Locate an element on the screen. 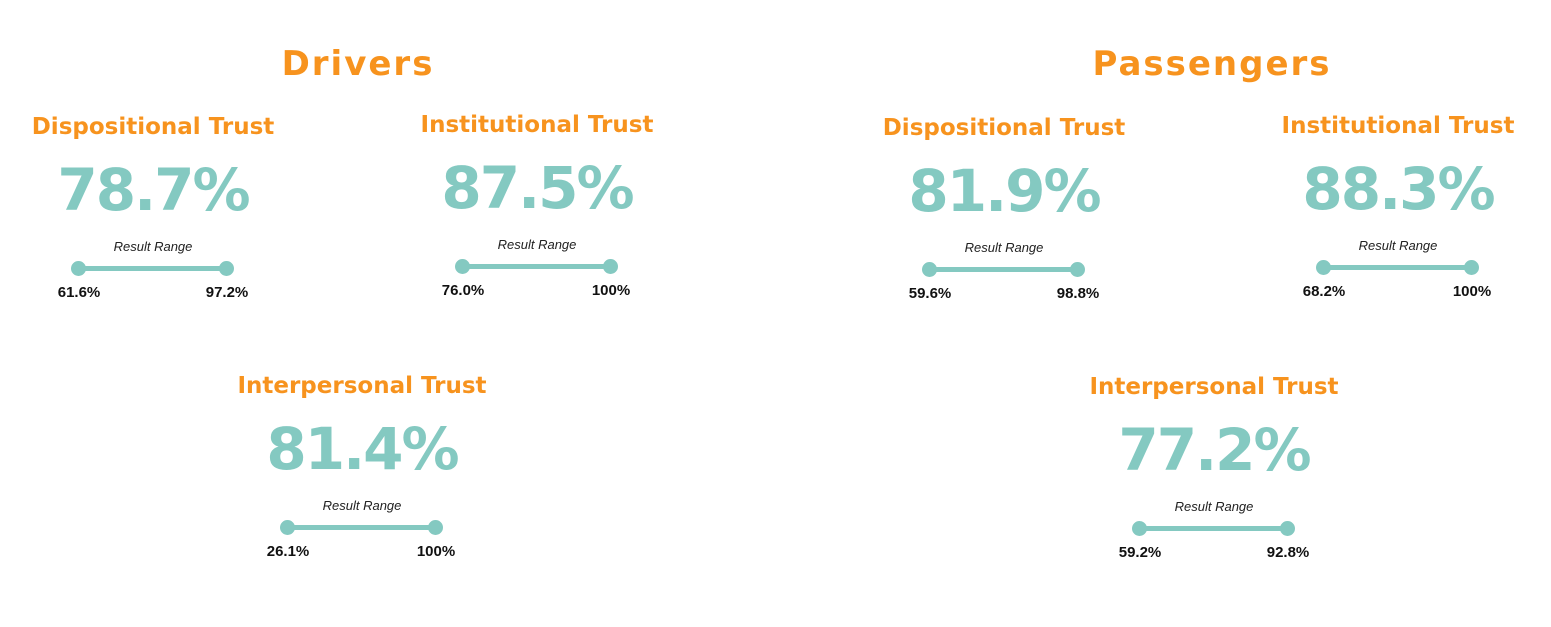 This screenshot has width=1551, height=627. metric-value: 78.7% is located at coordinates (153, 190).